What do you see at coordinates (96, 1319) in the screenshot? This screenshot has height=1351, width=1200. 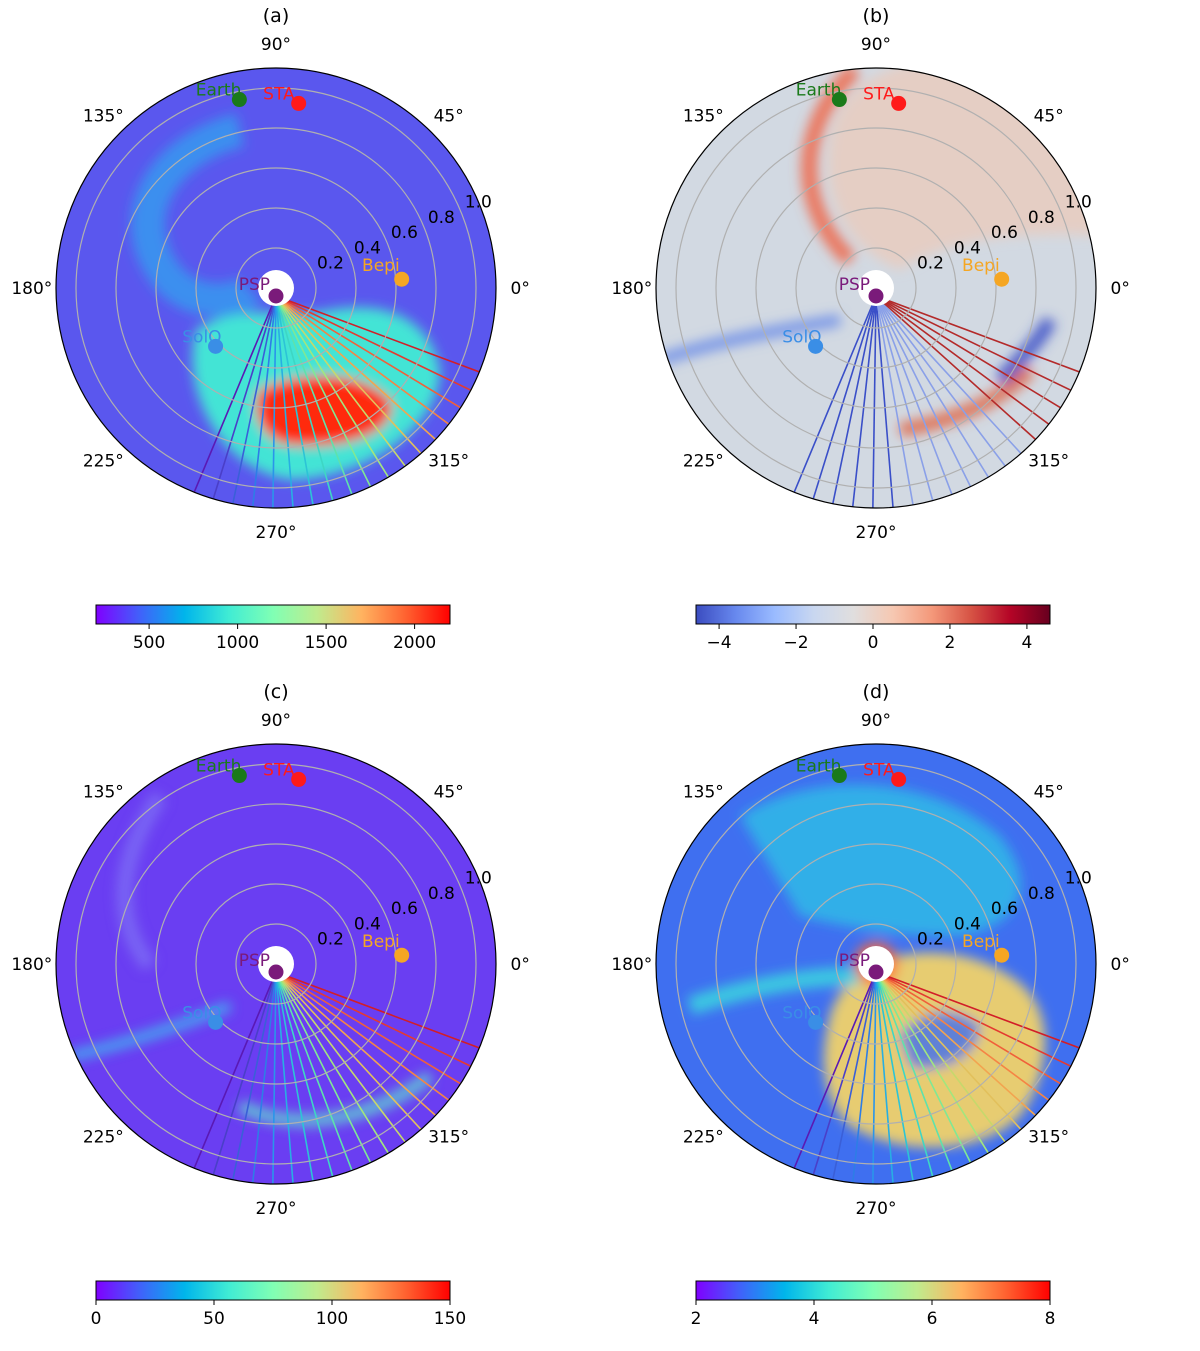 I see `colorbar-tick-label: 0` at bounding box center [96, 1319].